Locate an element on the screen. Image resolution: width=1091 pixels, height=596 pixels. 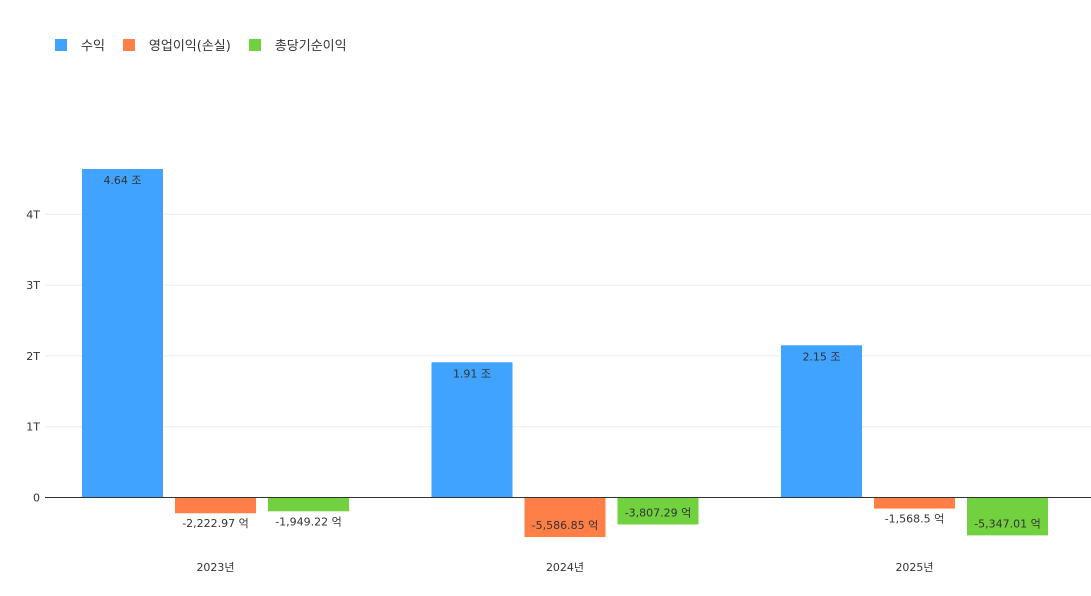
y-tick-label: 1T is located at coordinates (33, 427).